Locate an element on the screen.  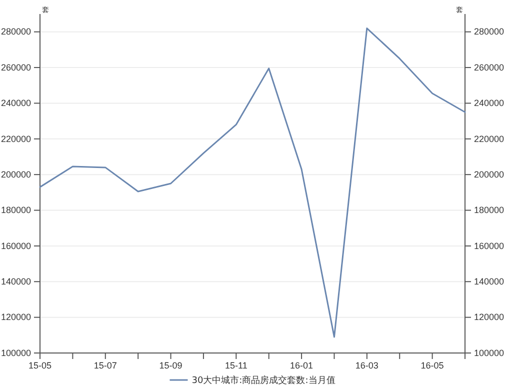
y-tick-label: 140000 is located at coordinates (15, 281).